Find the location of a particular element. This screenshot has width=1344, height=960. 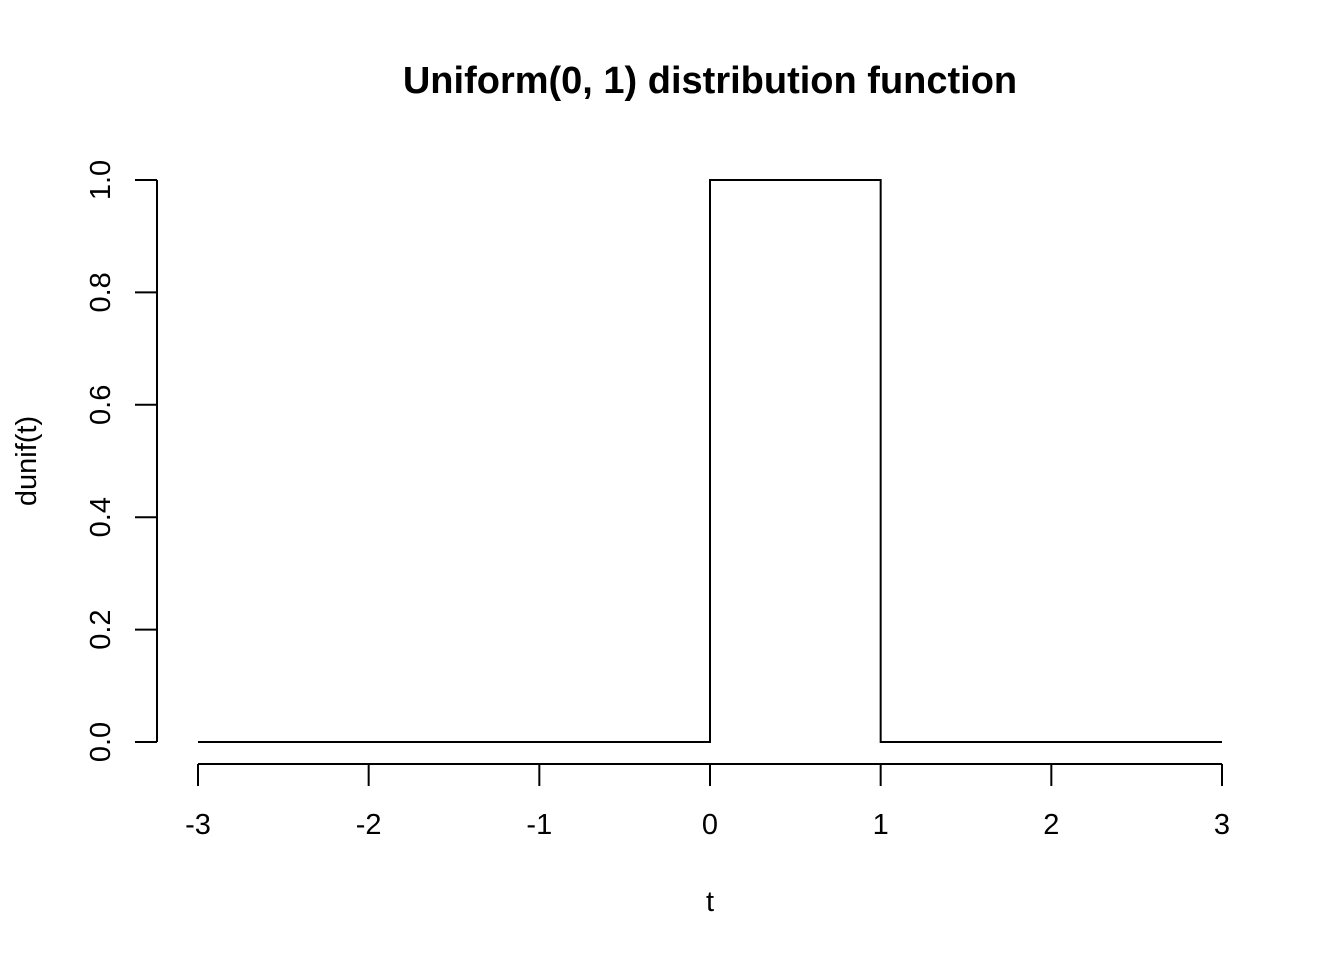

x-tick-label: 3 is located at coordinates (1222, 825).